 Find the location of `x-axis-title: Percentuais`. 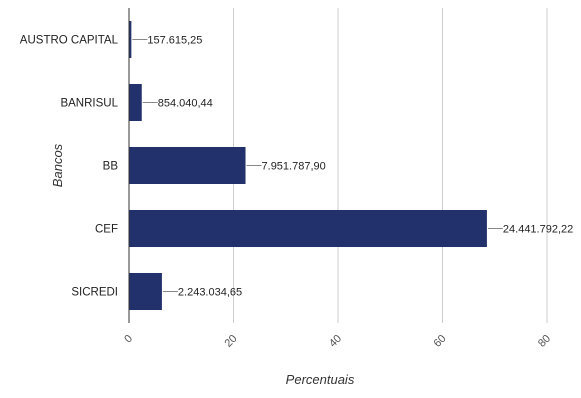

x-axis-title: Percentuais is located at coordinates (320, 379).